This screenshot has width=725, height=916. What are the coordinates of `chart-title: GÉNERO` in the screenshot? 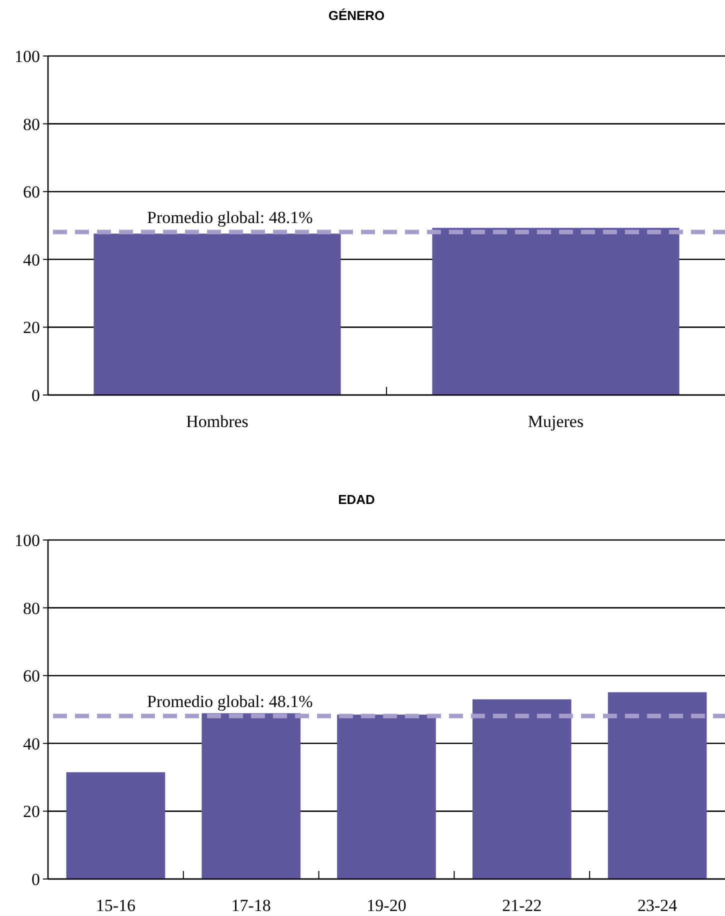 It's located at (356, 15).